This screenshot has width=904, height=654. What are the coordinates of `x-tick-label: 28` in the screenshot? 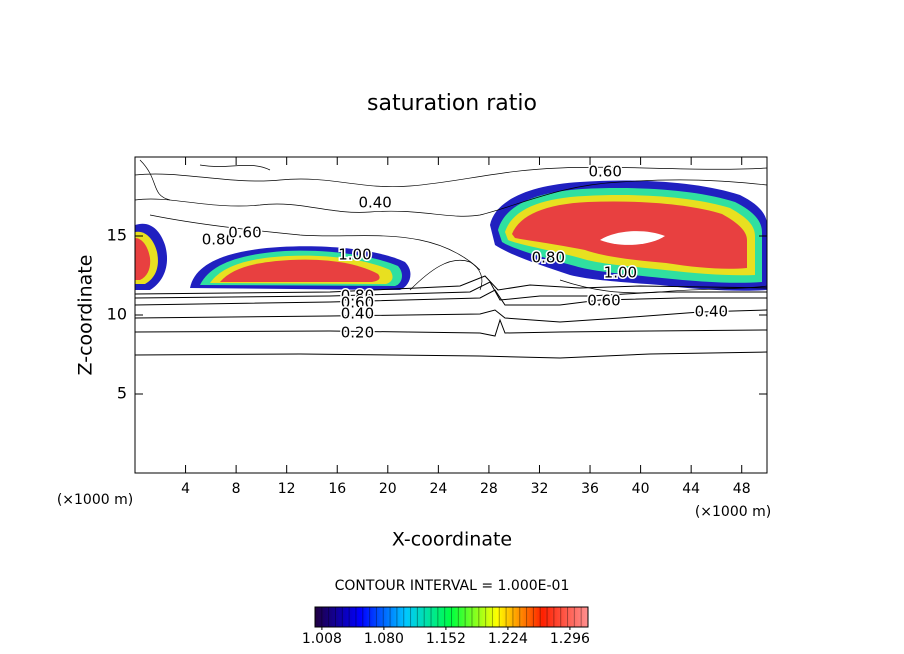 It's located at (489, 489).